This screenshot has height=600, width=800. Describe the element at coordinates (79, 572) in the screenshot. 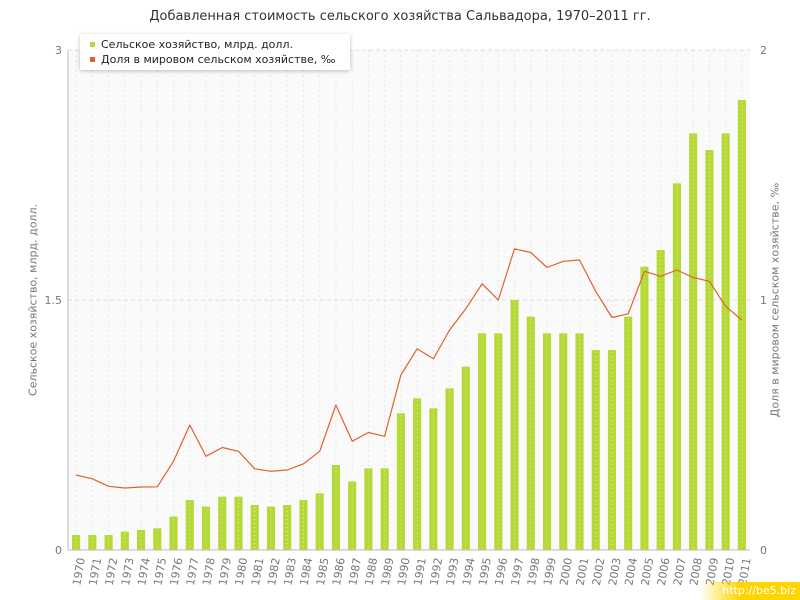

I see `x-tick-label: 1970` at that location.